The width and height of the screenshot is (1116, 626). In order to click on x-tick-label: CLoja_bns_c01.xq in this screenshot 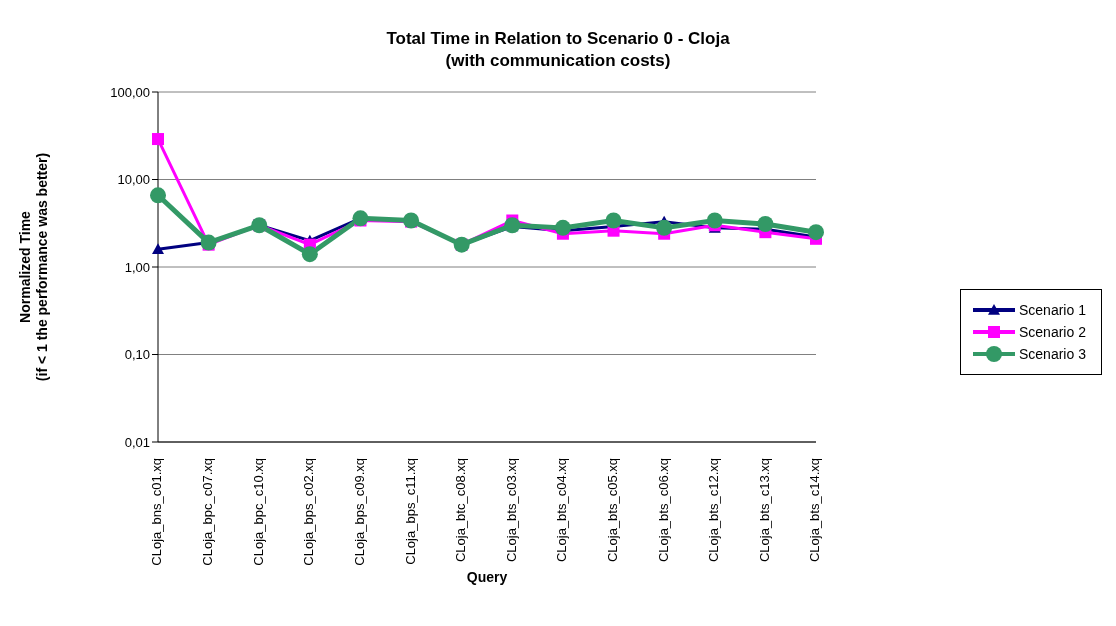, I will do `click(157, 512)`.